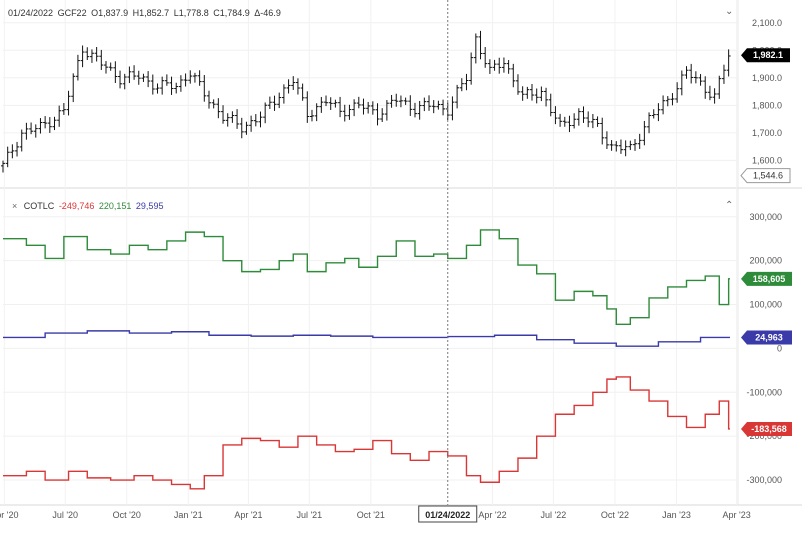  Describe the element at coordinates (765, 217) in the screenshot. I see `cot-tick-label: 300,000` at that location.